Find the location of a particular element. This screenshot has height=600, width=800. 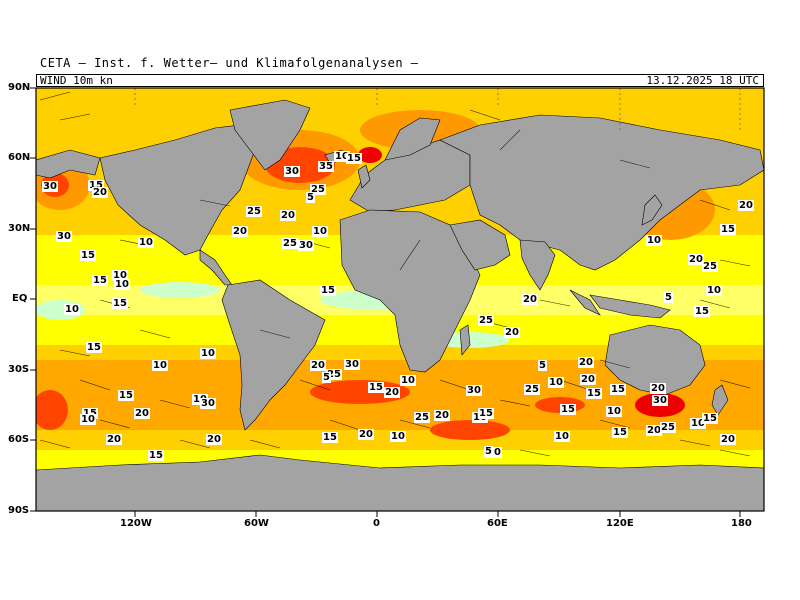

lat-label: 60N is located at coordinates (19, 157).